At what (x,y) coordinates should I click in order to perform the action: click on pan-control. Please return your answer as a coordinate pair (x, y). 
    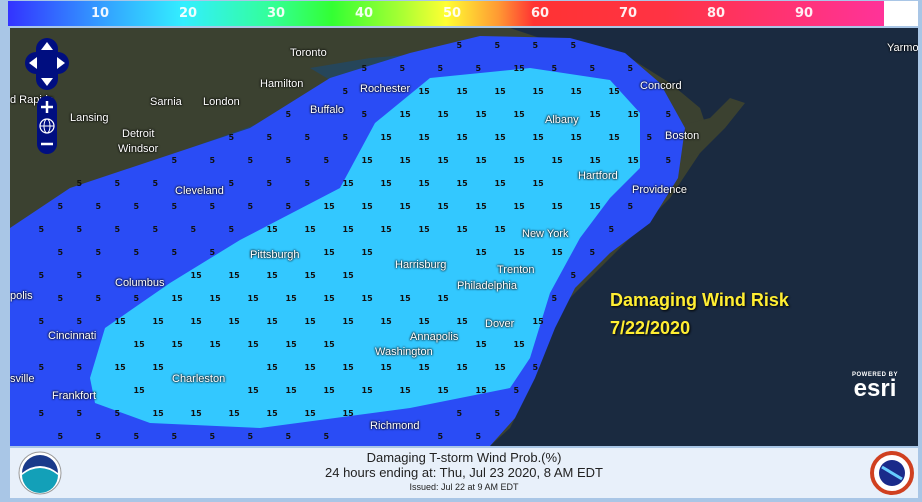
    Looking at the image, I should click on (47, 64).